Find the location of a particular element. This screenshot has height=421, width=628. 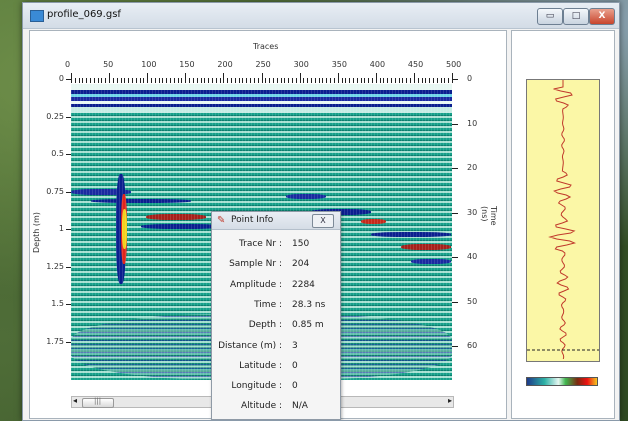

depth-tick-label: 1.75 is located at coordinates (55, 341).